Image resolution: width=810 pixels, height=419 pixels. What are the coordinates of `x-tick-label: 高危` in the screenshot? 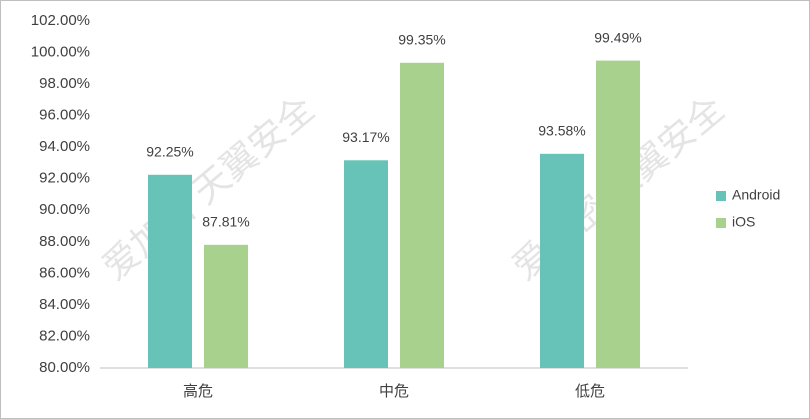 It's located at (198, 391).